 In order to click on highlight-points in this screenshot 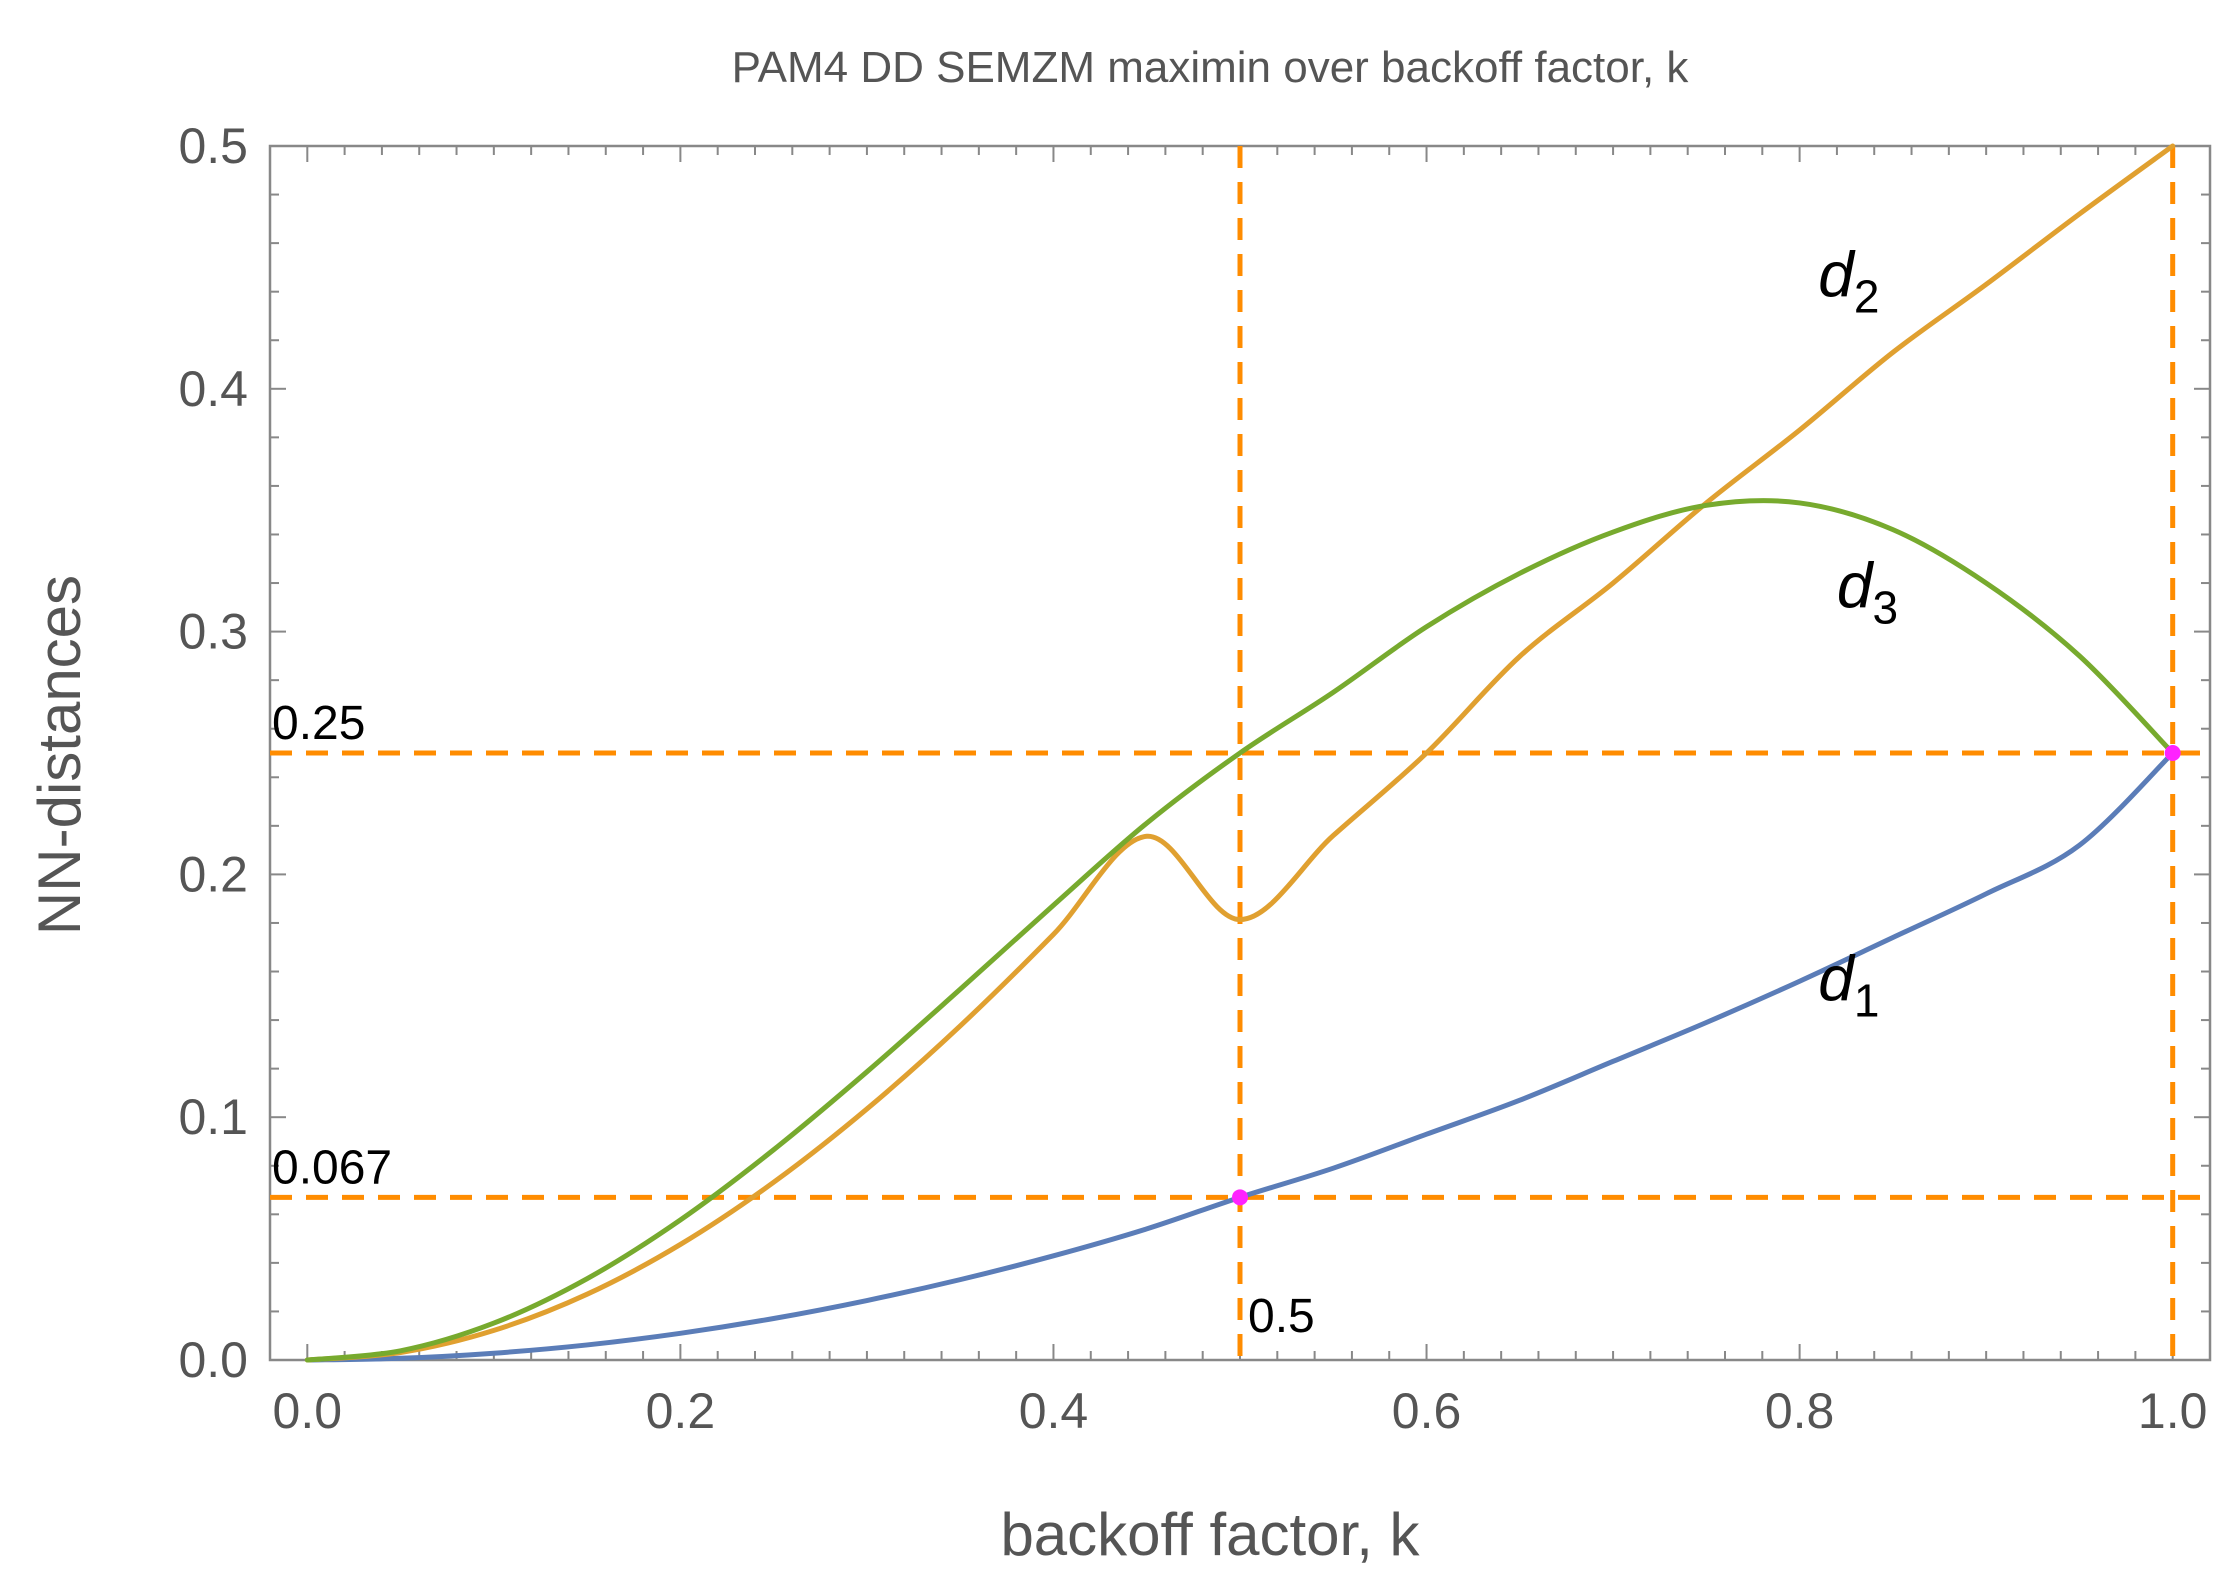, I will do `click(1706, 975)`.